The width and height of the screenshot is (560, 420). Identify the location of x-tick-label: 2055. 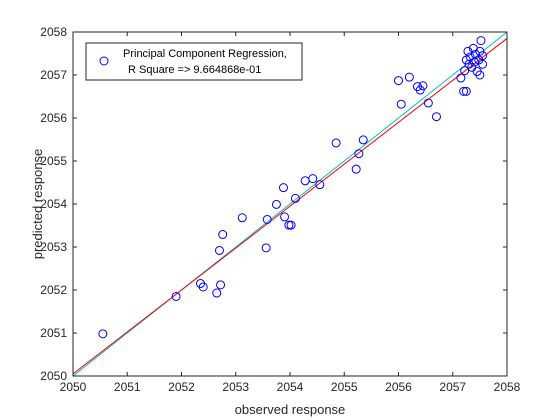
(344, 387).